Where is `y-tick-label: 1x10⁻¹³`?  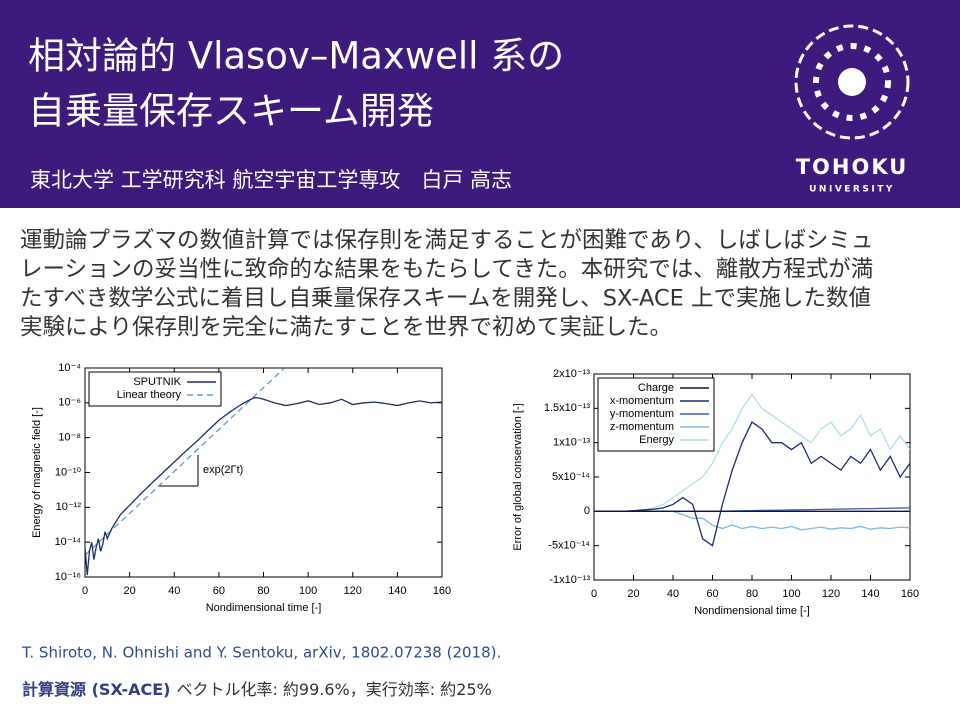
y-tick-label: 1x10⁻¹³ is located at coordinates (571, 443).